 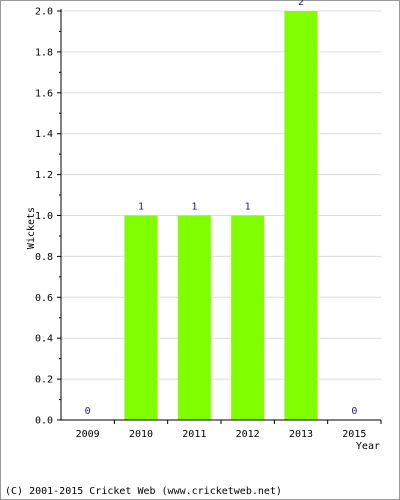 What do you see at coordinates (194, 207) in the screenshot?
I see `data-label-2011: 1` at bounding box center [194, 207].